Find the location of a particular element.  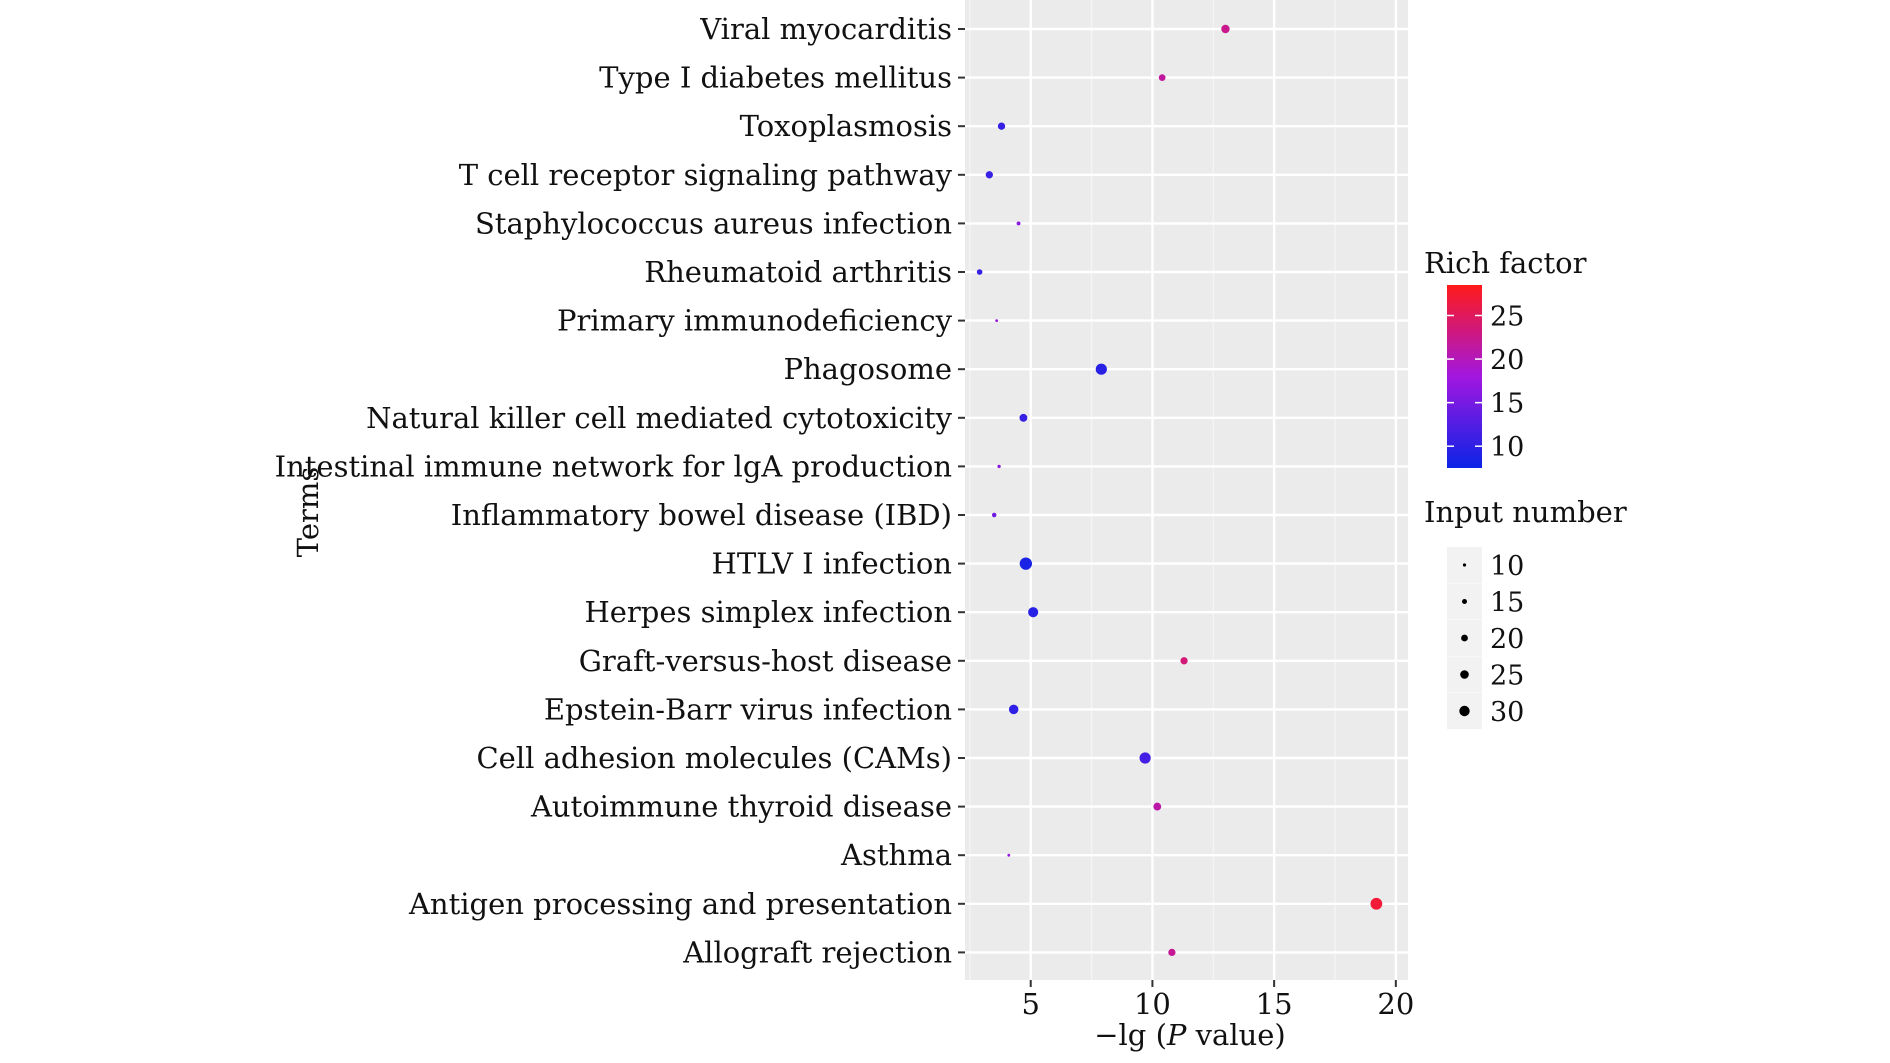

term-label: Viral myocarditis is located at coordinates (825, 29).